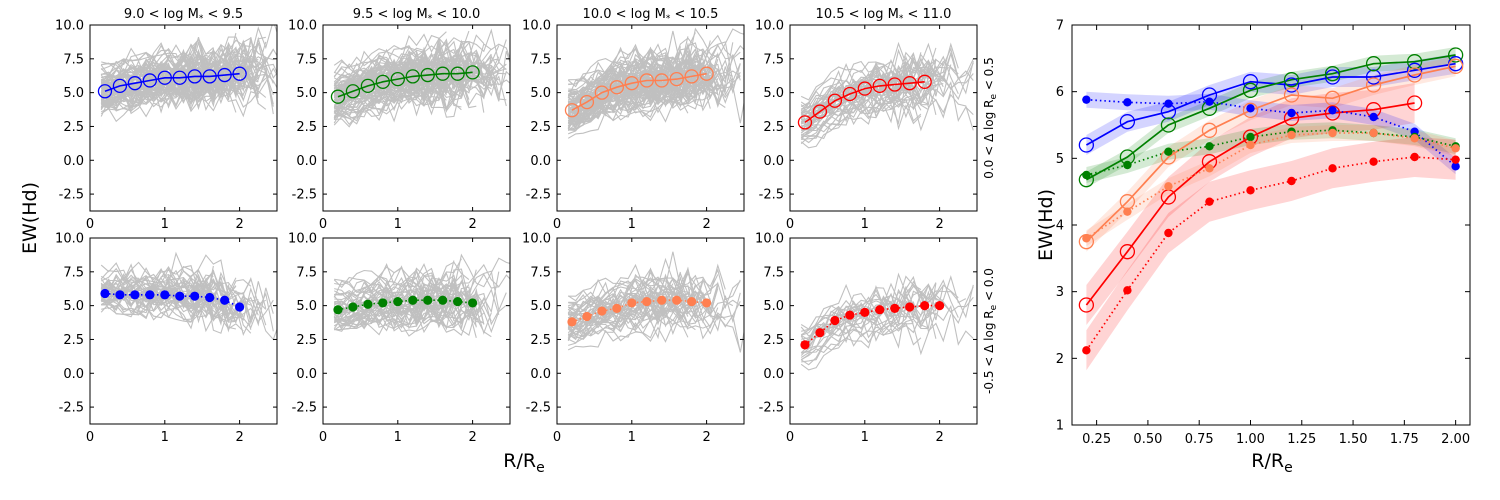  Describe the element at coordinates (1060, 292) in the screenshot. I see `y-tick-label: 3` at that location.